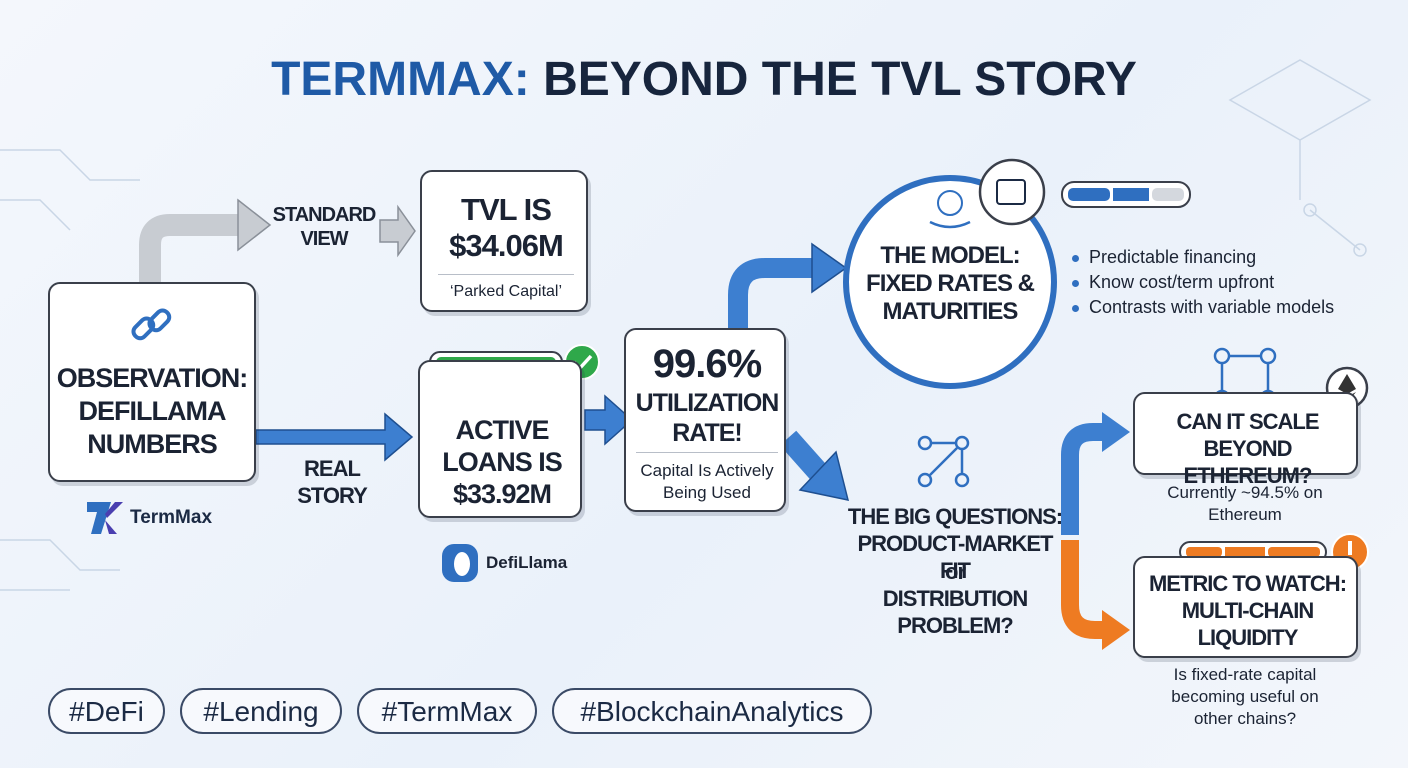 The width and height of the screenshot is (1408, 768). What do you see at coordinates (950, 224) in the screenshot?
I see `hand-icon` at bounding box center [950, 224].